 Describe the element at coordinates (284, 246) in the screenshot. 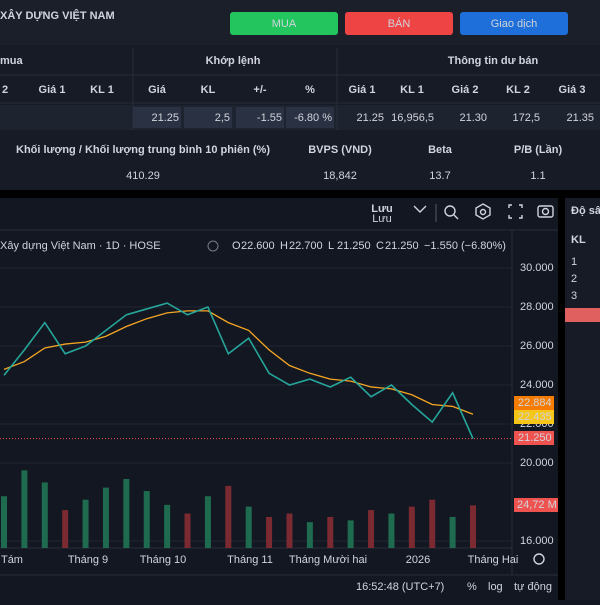

I see `ohlc-key: H` at that location.